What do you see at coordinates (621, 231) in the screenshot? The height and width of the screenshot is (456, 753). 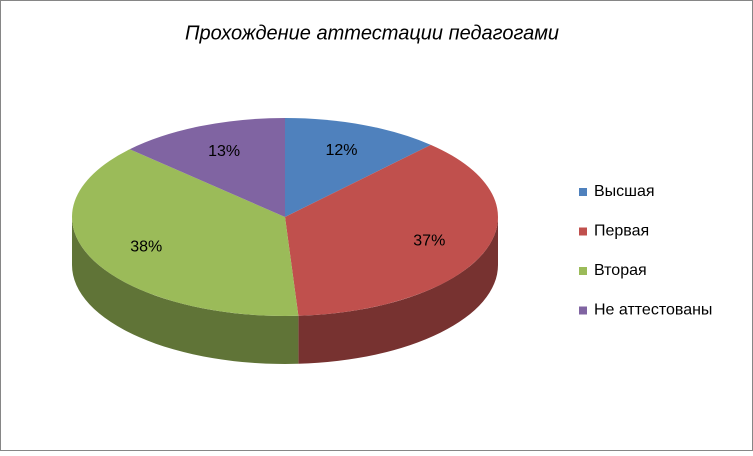 I see `legend-label: Первая` at bounding box center [621, 231].